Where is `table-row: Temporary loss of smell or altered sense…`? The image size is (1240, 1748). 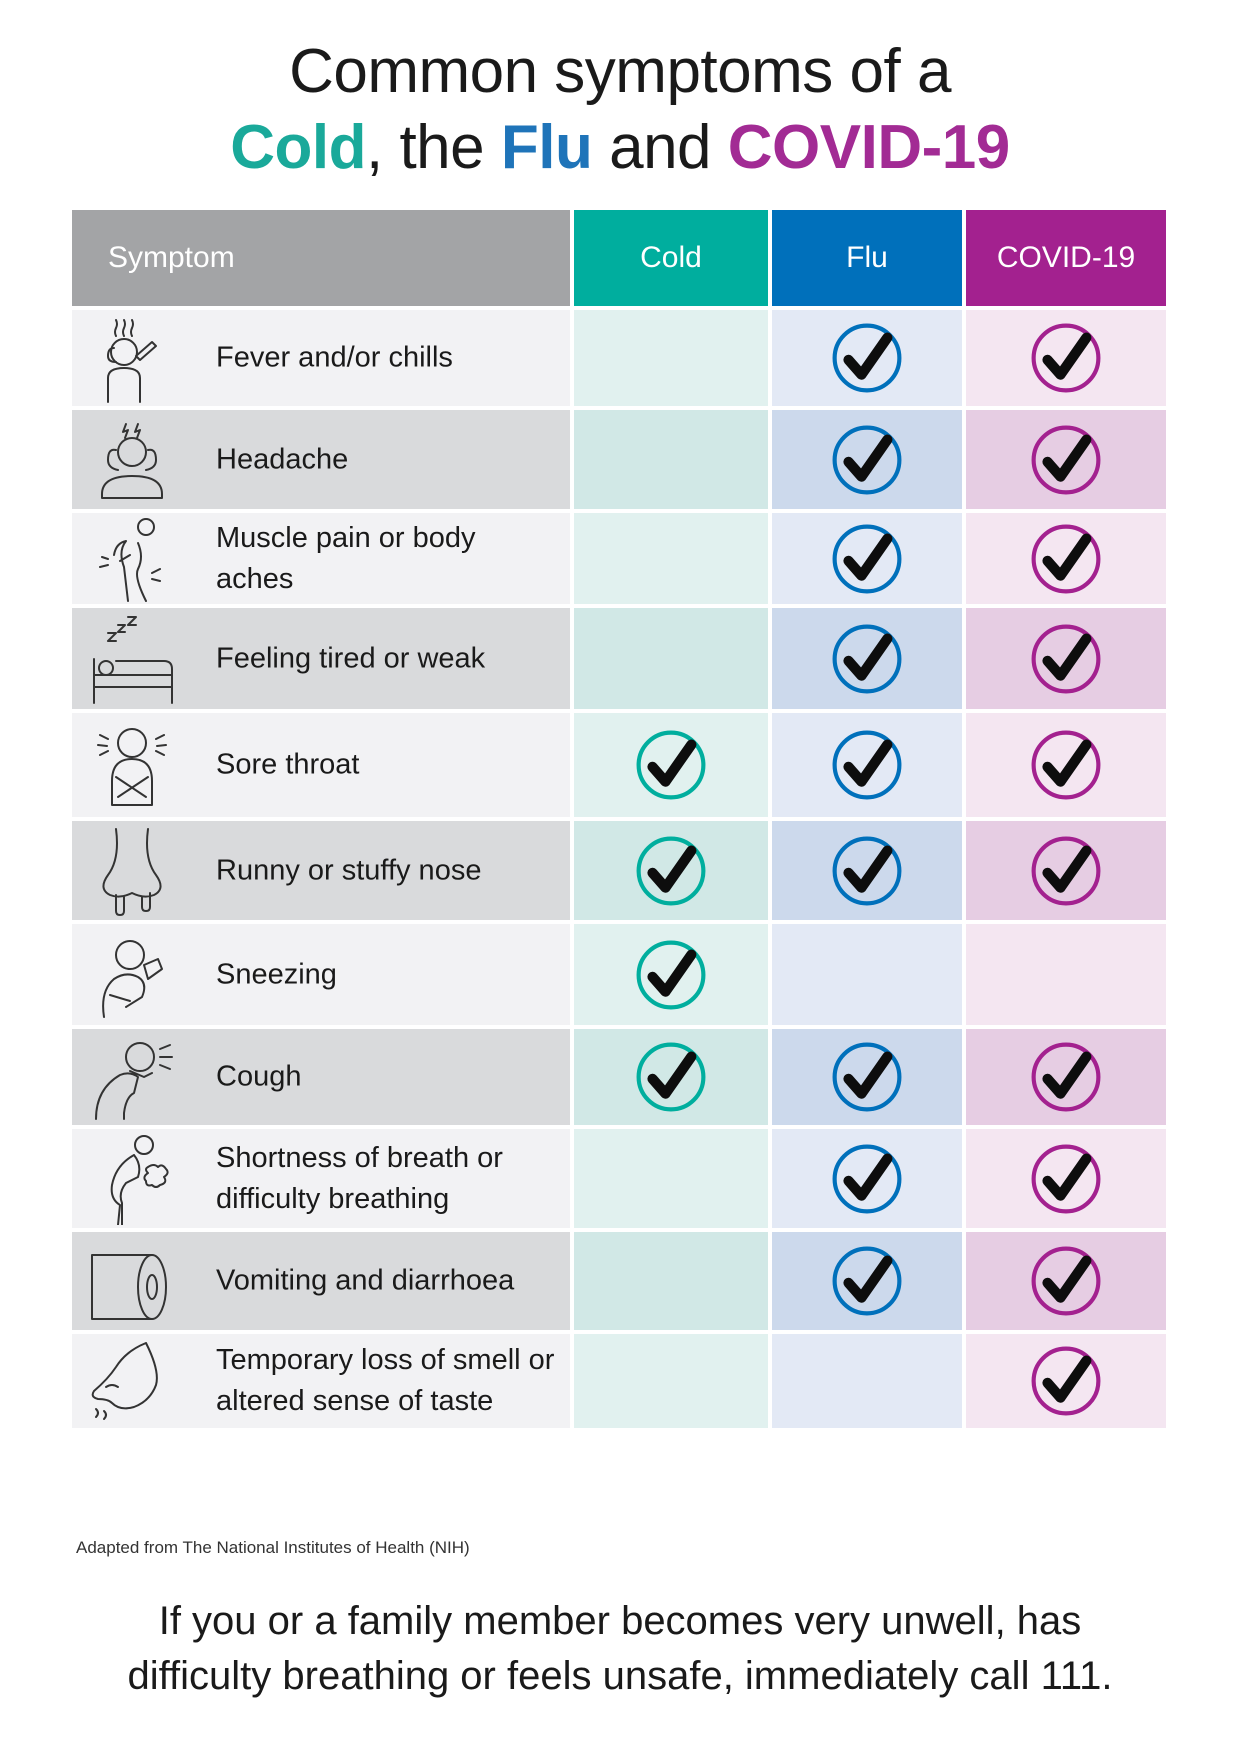 table-row: Temporary loss of smell or altered sense… is located at coordinates (619, 1381).